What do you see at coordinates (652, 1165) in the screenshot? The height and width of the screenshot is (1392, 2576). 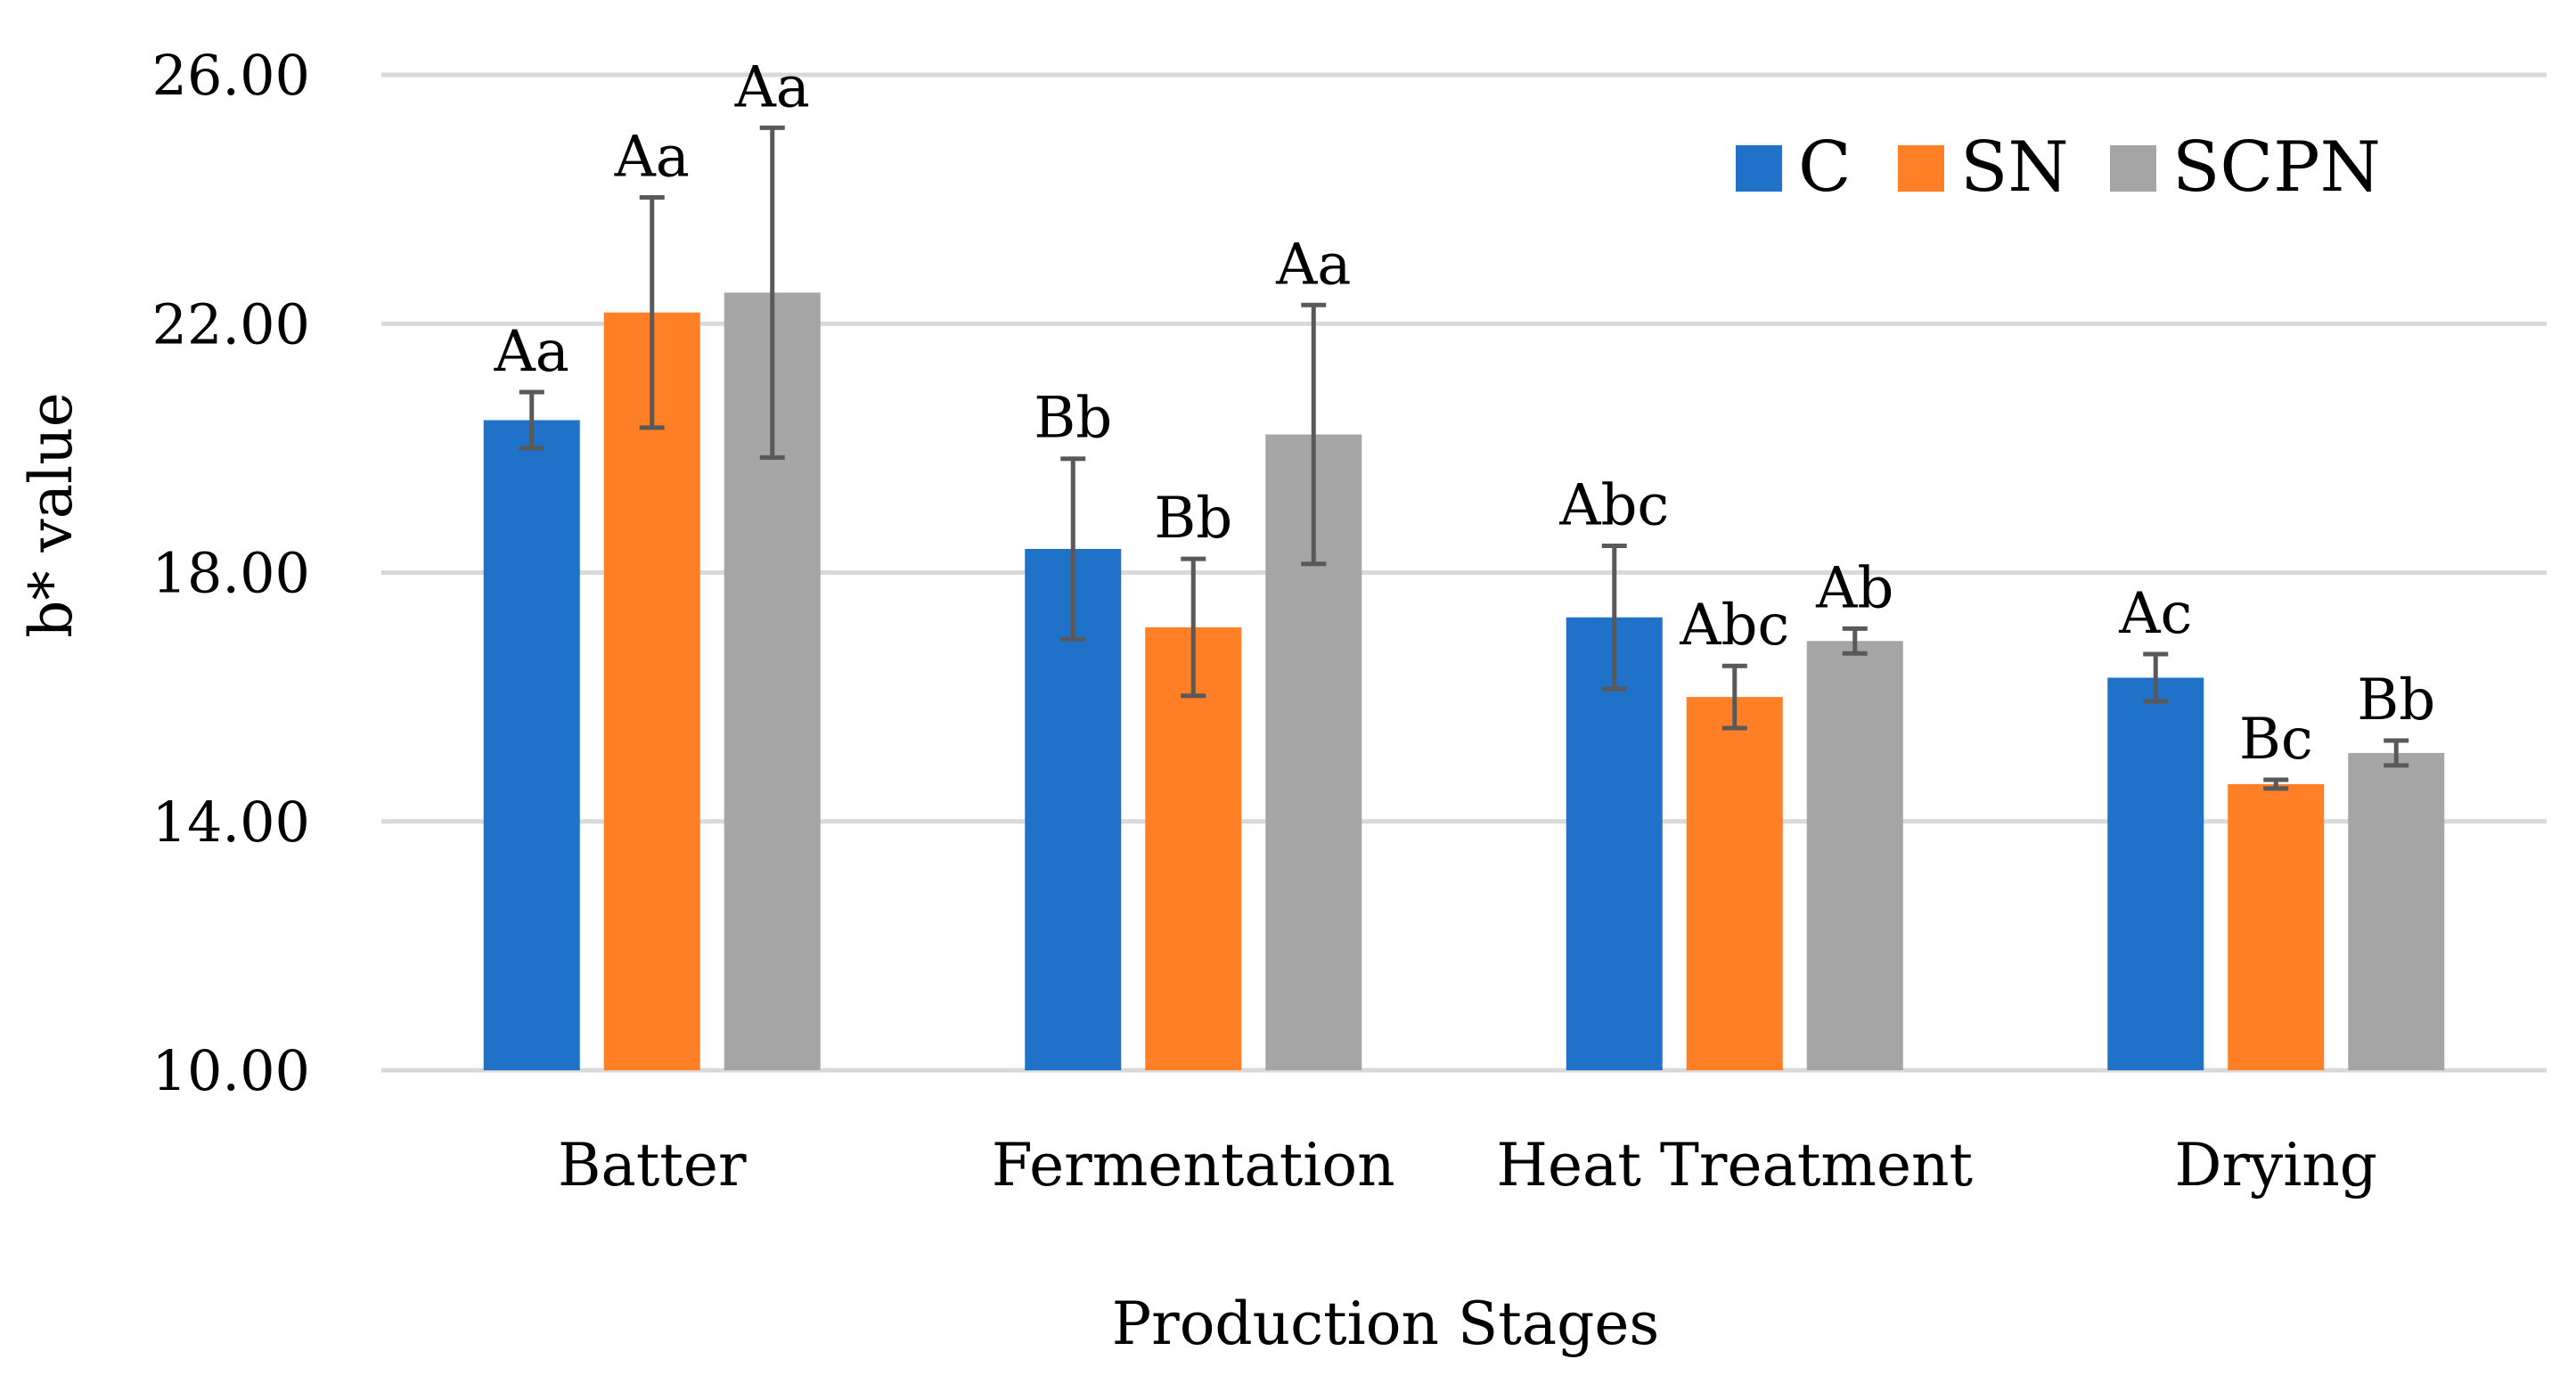 I see `x-category-label: Batter` at bounding box center [652, 1165].